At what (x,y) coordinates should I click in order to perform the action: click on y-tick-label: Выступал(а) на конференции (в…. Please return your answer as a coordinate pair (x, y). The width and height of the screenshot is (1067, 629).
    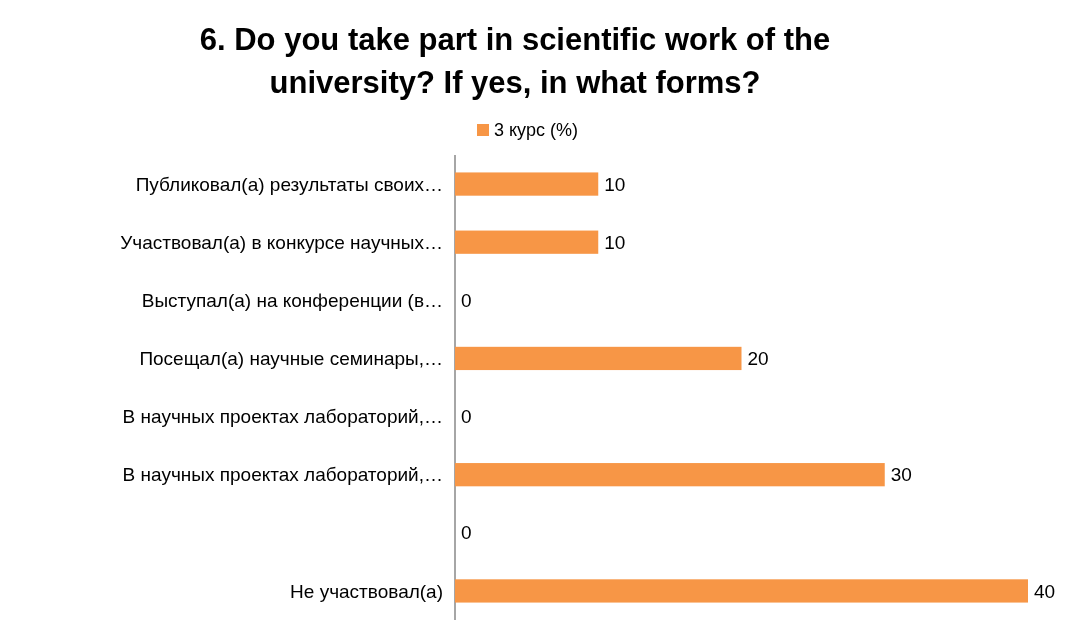
    Looking at the image, I should click on (292, 300).